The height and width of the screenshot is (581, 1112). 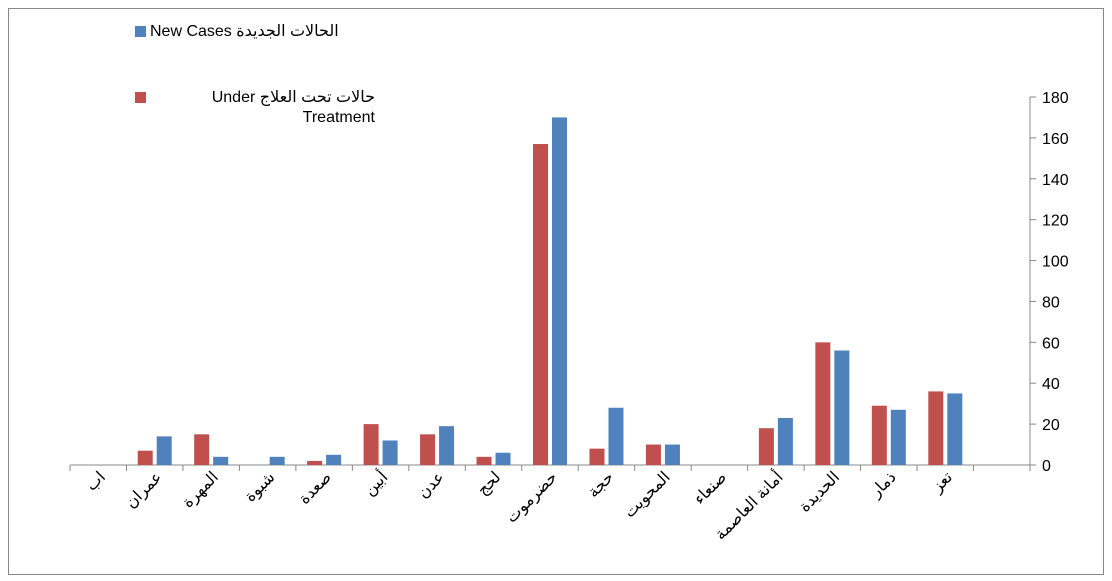 What do you see at coordinates (145, 491) in the screenshot?
I see `x-tick-label: عمران` at bounding box center [145, 491].